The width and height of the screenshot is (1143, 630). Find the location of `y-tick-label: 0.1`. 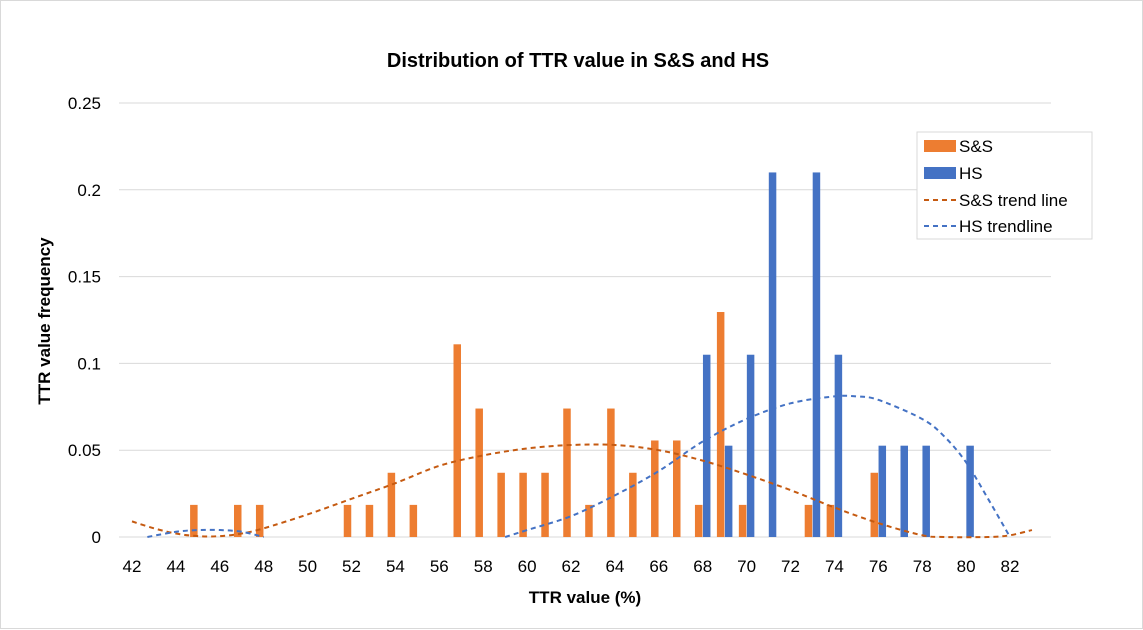

y-tick-label: 0.1 is located at coordinates (89, 363).